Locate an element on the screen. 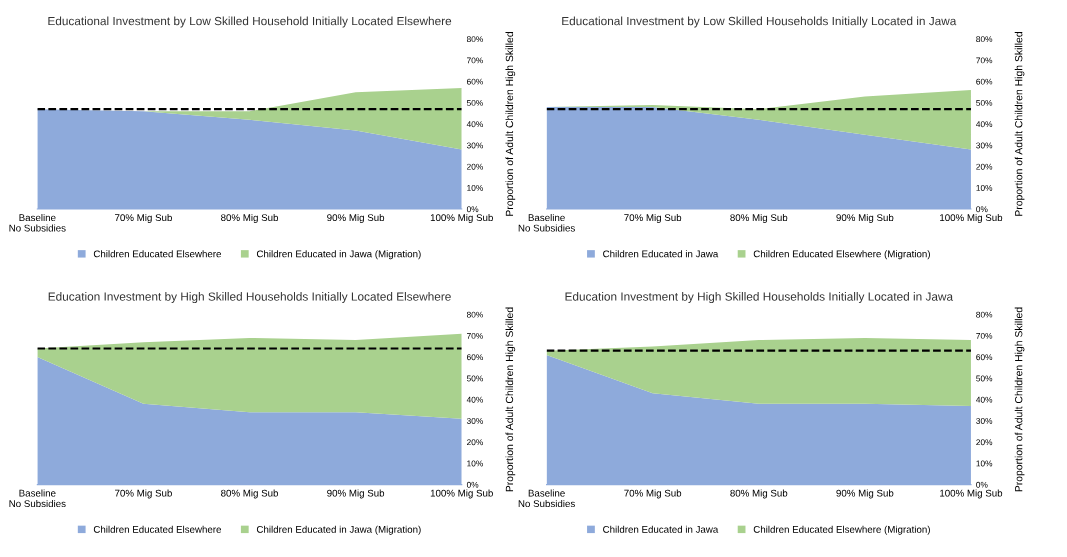  chart-title: Education Investment by High Skilled Households Initially Located Elsewhere is located at coordinates (249, 298).